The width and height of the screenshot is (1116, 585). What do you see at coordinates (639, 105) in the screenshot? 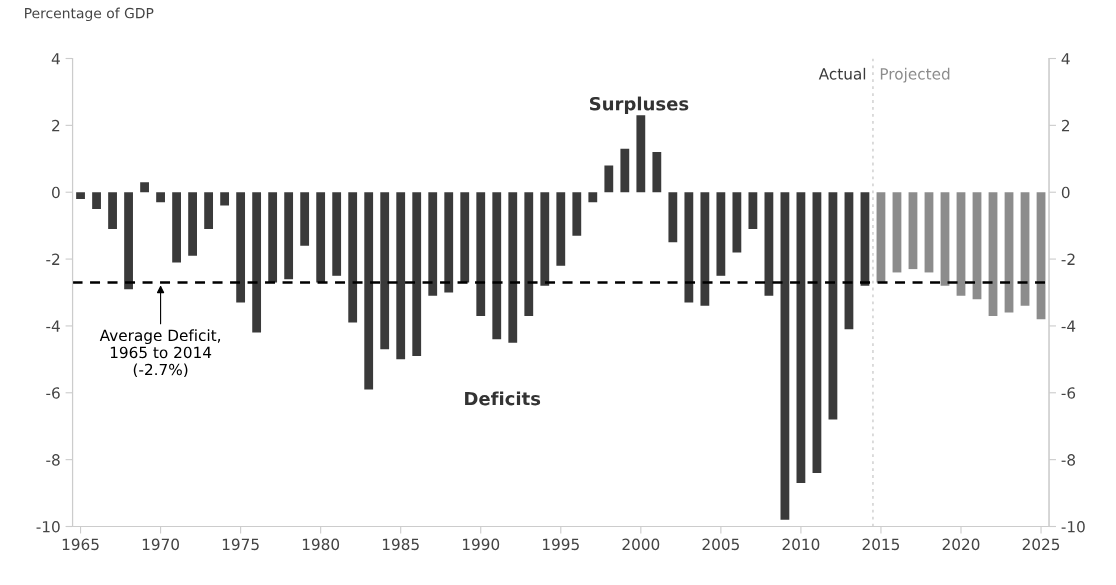
I see `annotation: Surpluses` at bounding box center [639, 105].